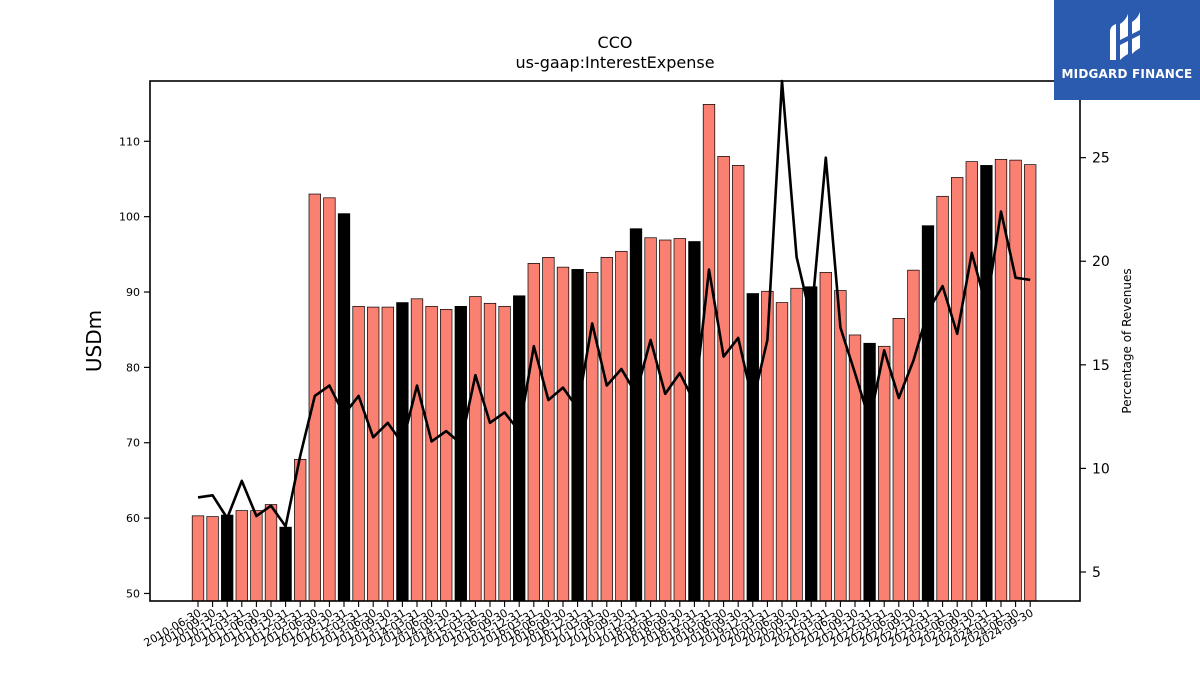 The width and height of the screenshot is (1200, 675). I want to click on logo-text: MIDGARD FINANCE, so click(1127, 74).